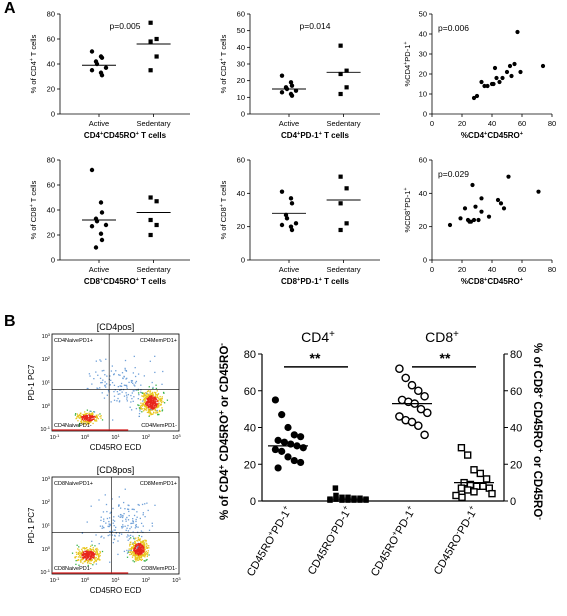 This screenshot has width=567, height=616. I want to click on group-label: CD4+, so click(318, 337).